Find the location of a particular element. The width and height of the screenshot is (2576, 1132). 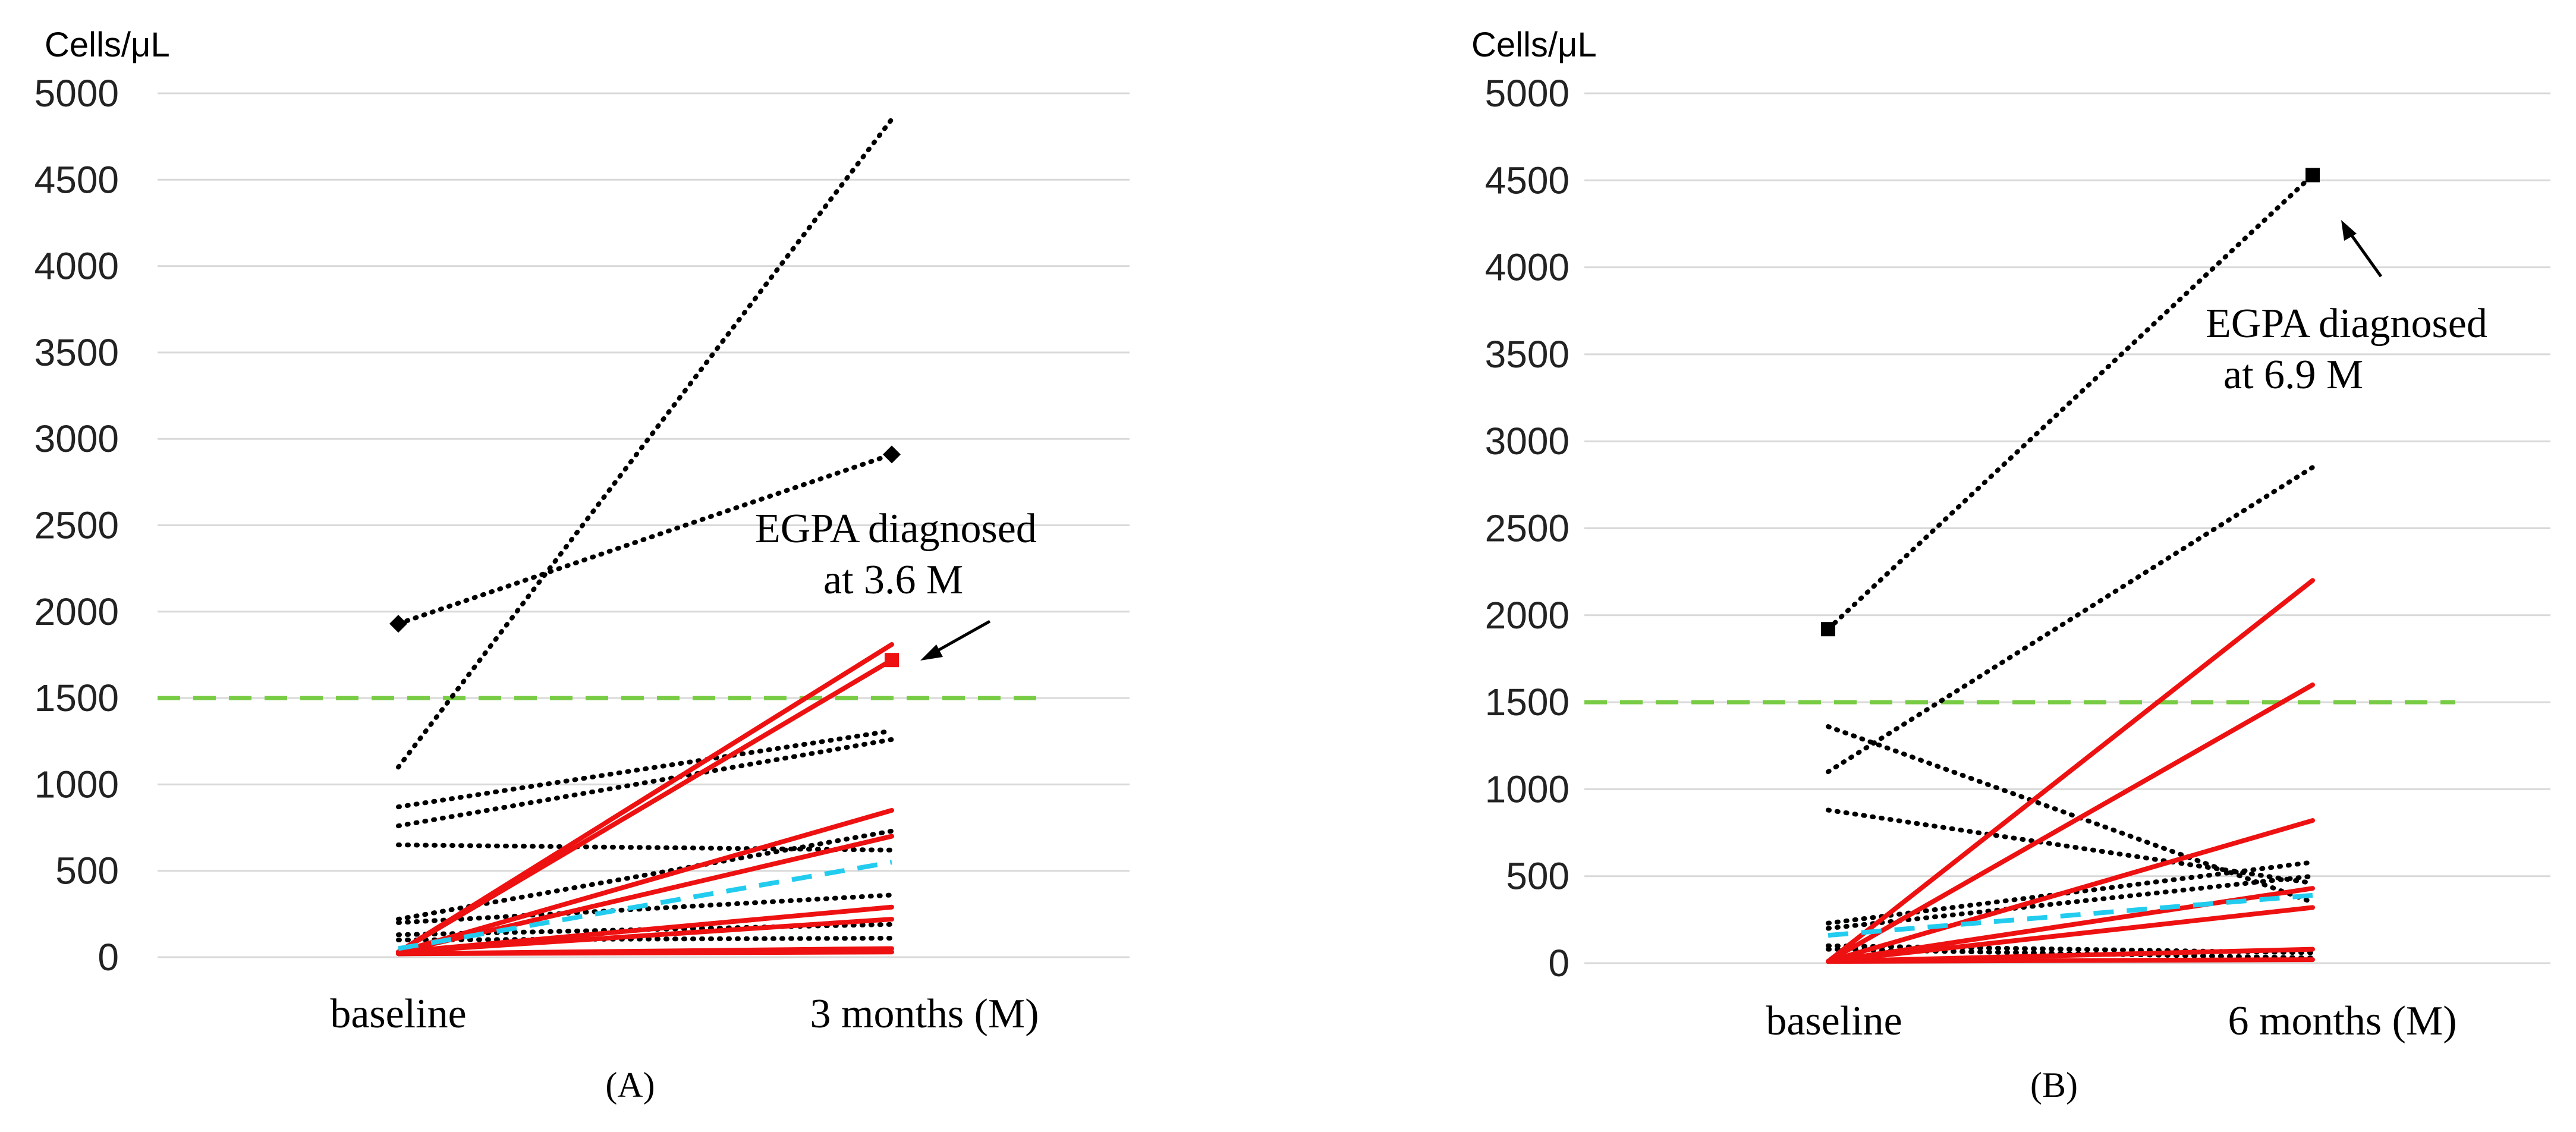

panel-a-label: (A) is located at coordinates (630, 1085).